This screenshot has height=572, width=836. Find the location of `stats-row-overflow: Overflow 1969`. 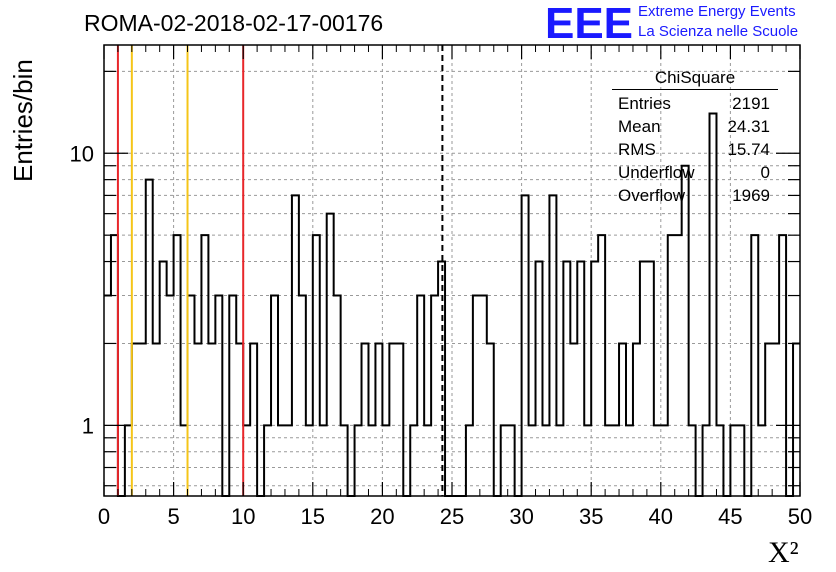

stats-row-overflow: Overflow 1969 is located at coordinates (695, 195).